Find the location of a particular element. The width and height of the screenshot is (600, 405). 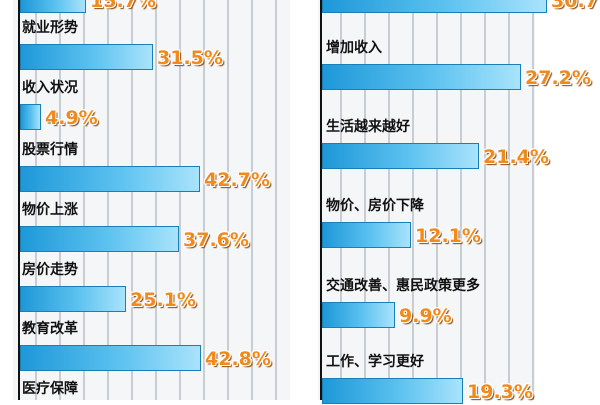

left-value-label: 37.6% is located at coordinates (216, 240).